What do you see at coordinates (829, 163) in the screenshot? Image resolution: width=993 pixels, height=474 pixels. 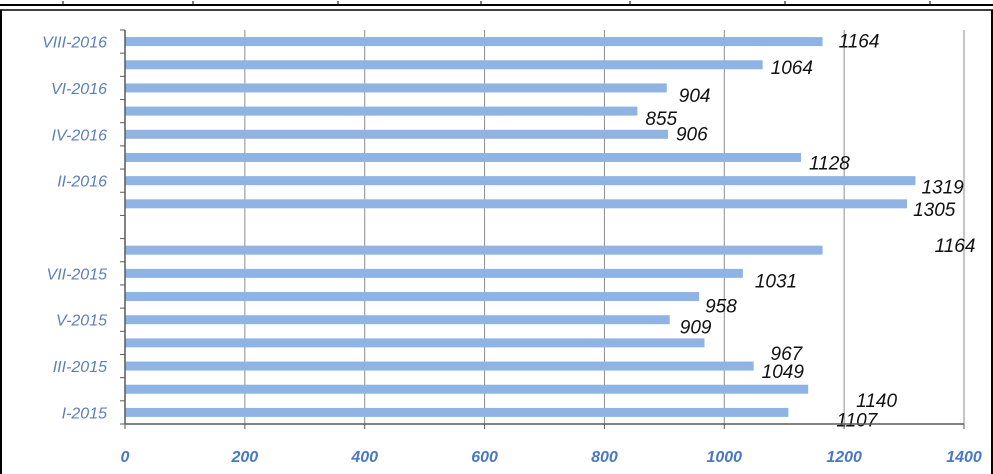 I see `data-label-5: 1128` at bounding box center [829, 163].